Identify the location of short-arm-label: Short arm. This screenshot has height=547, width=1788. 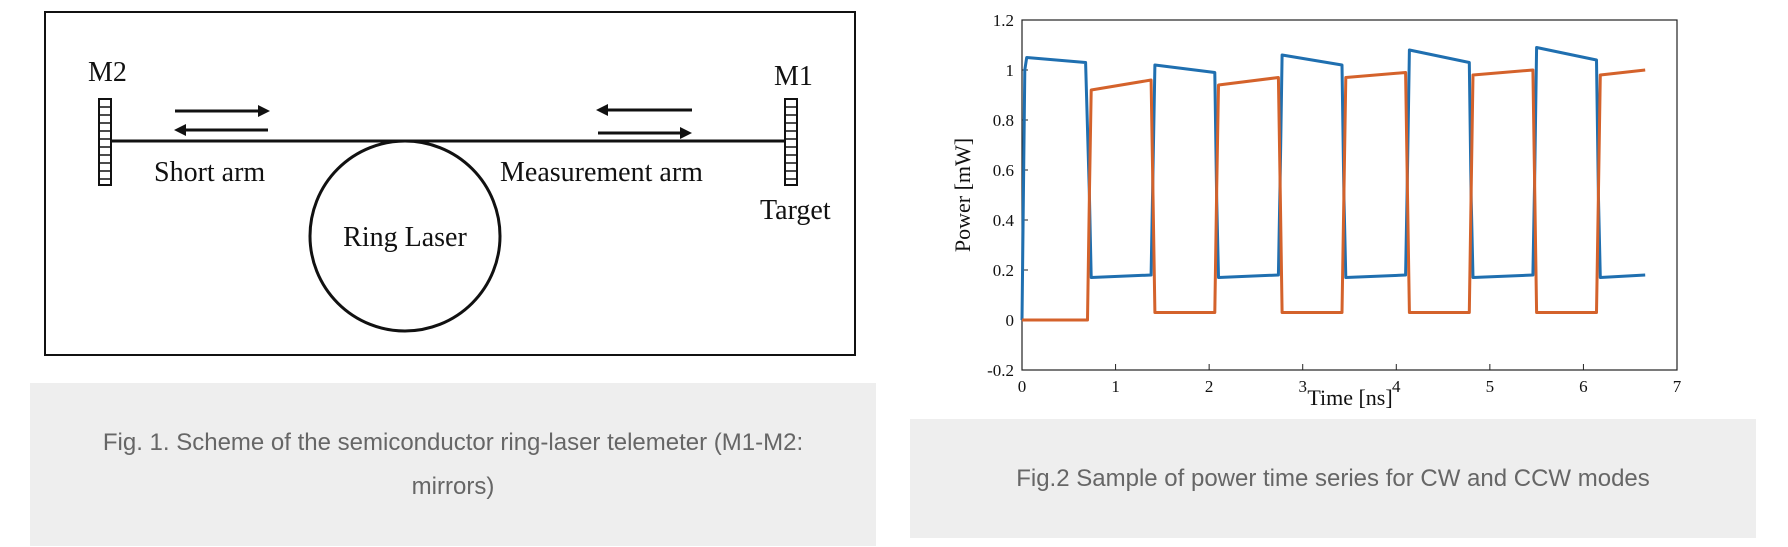
(209, 172).